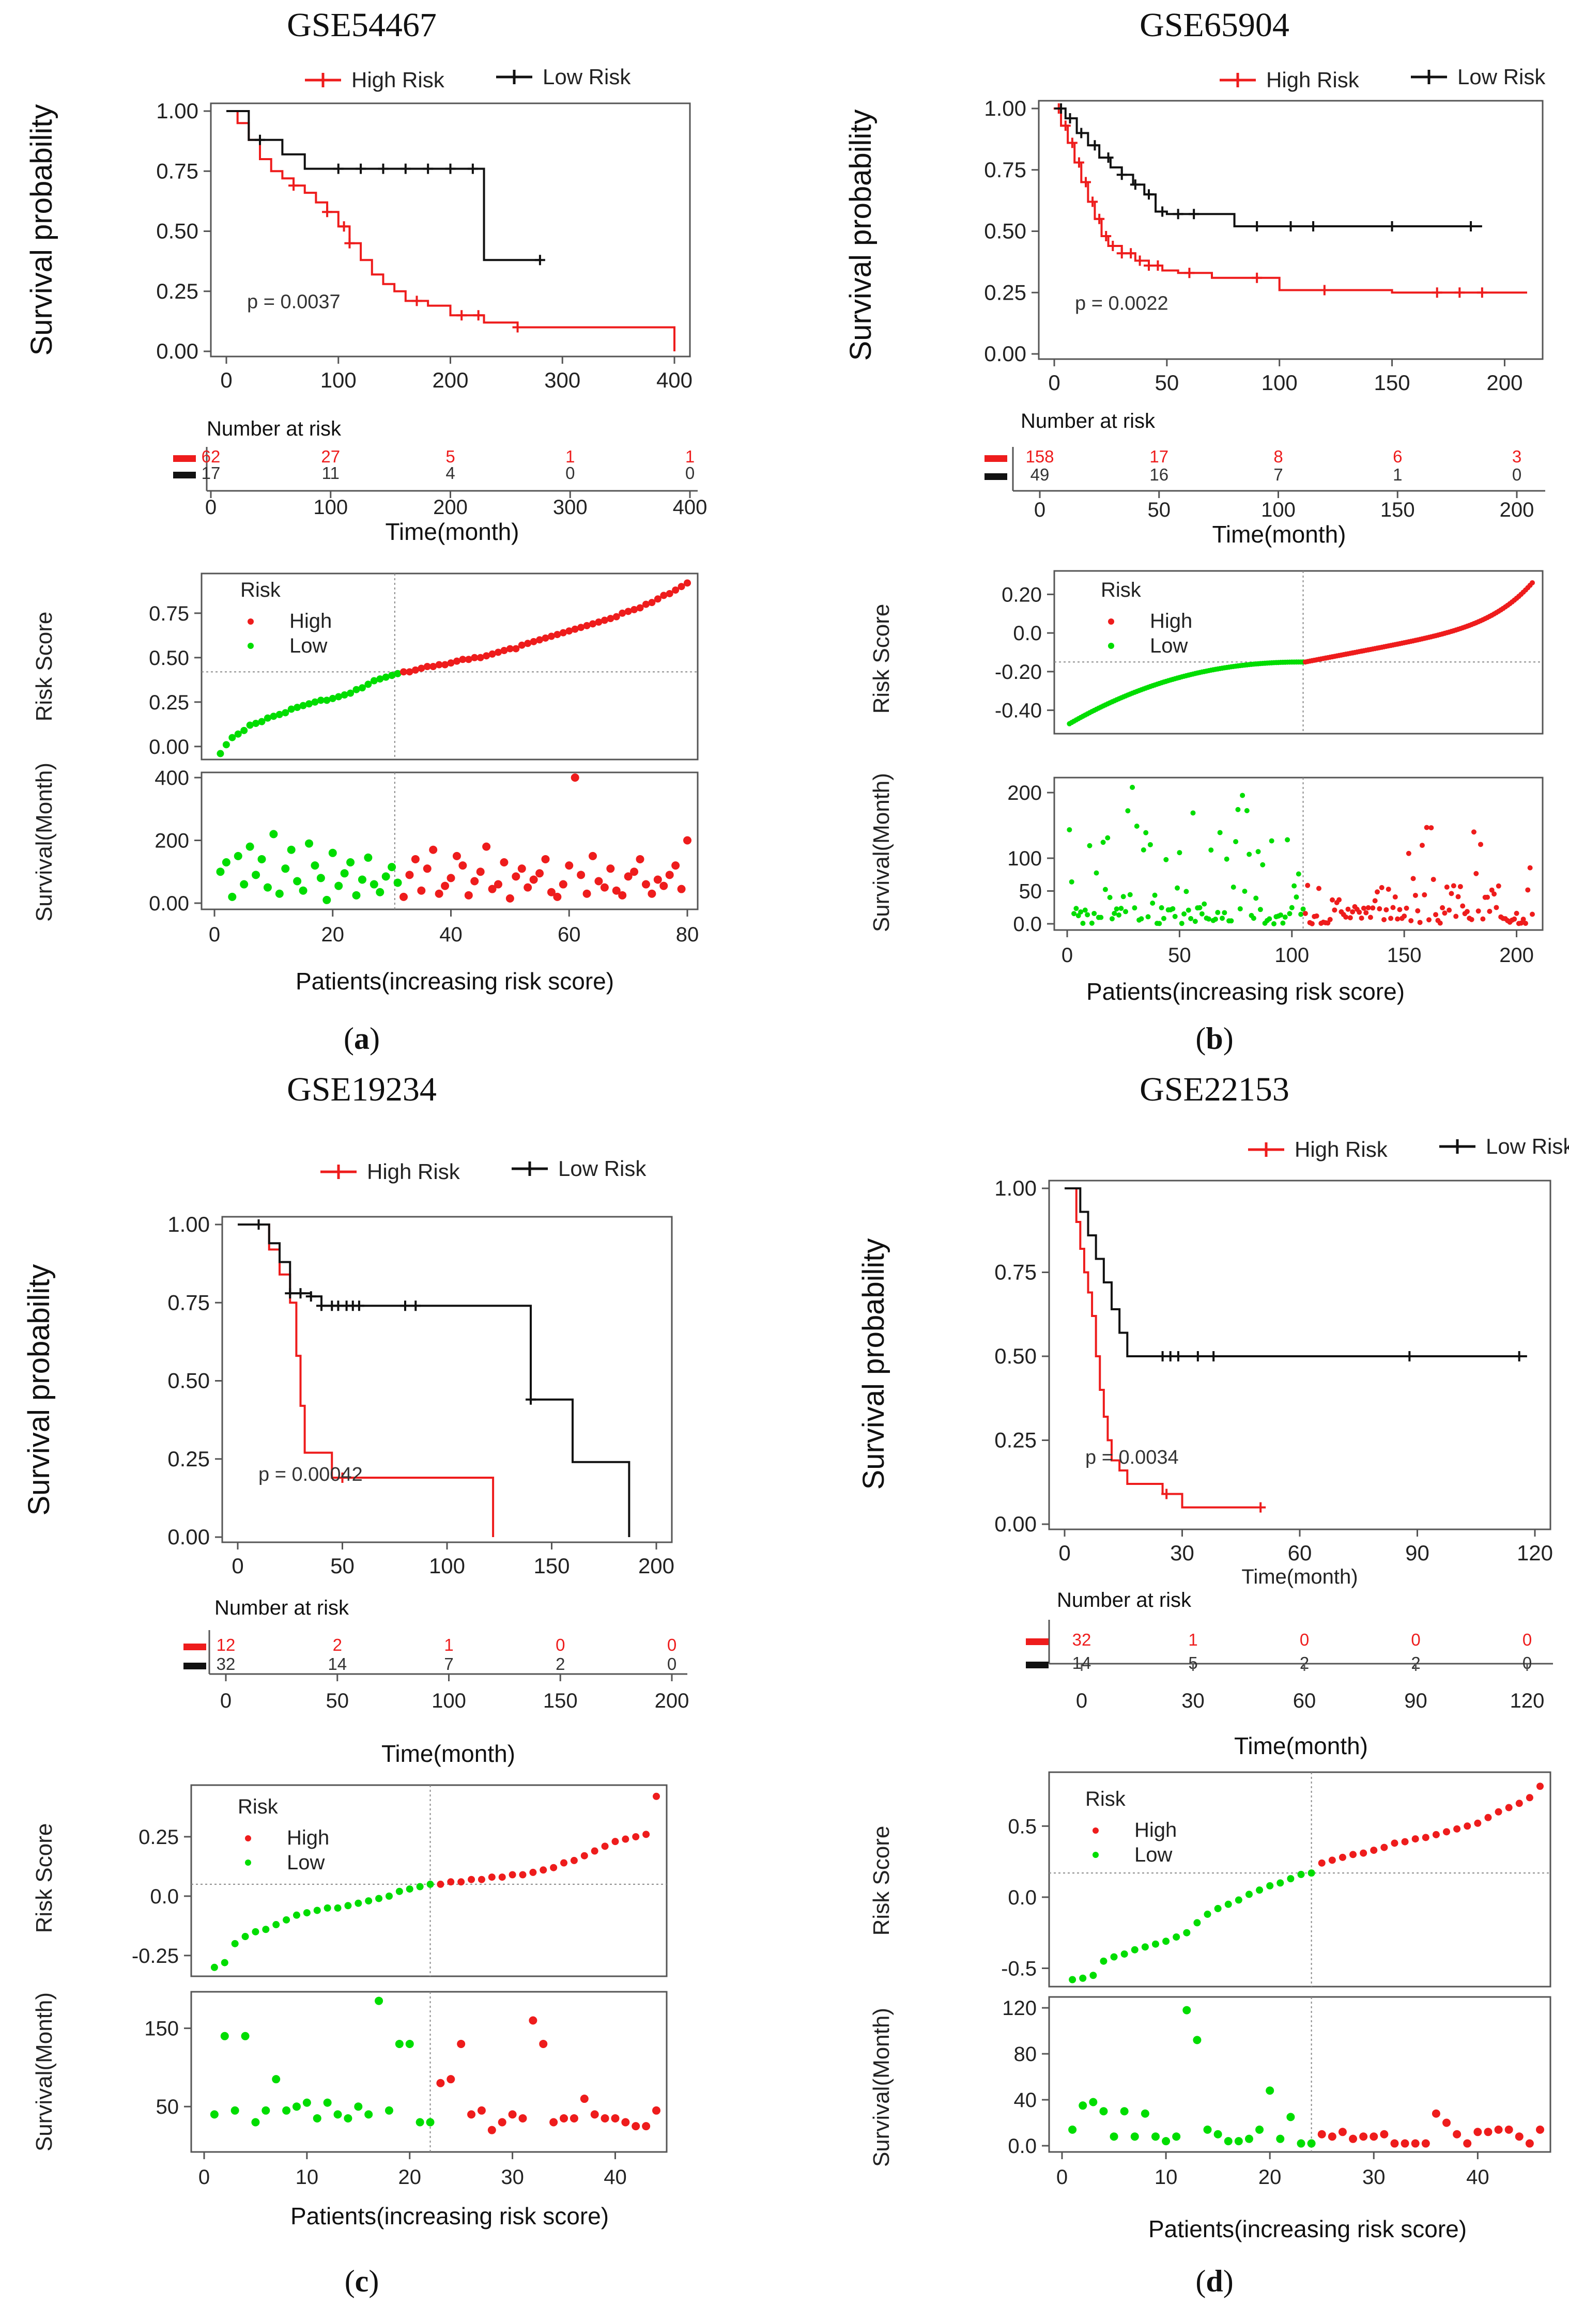 The width and height of the screenshot is (1569, 2324). Describe the element at coordinates (1304, 1662) in the screenshot. I see `risk-table-low-count: 2` at that location.